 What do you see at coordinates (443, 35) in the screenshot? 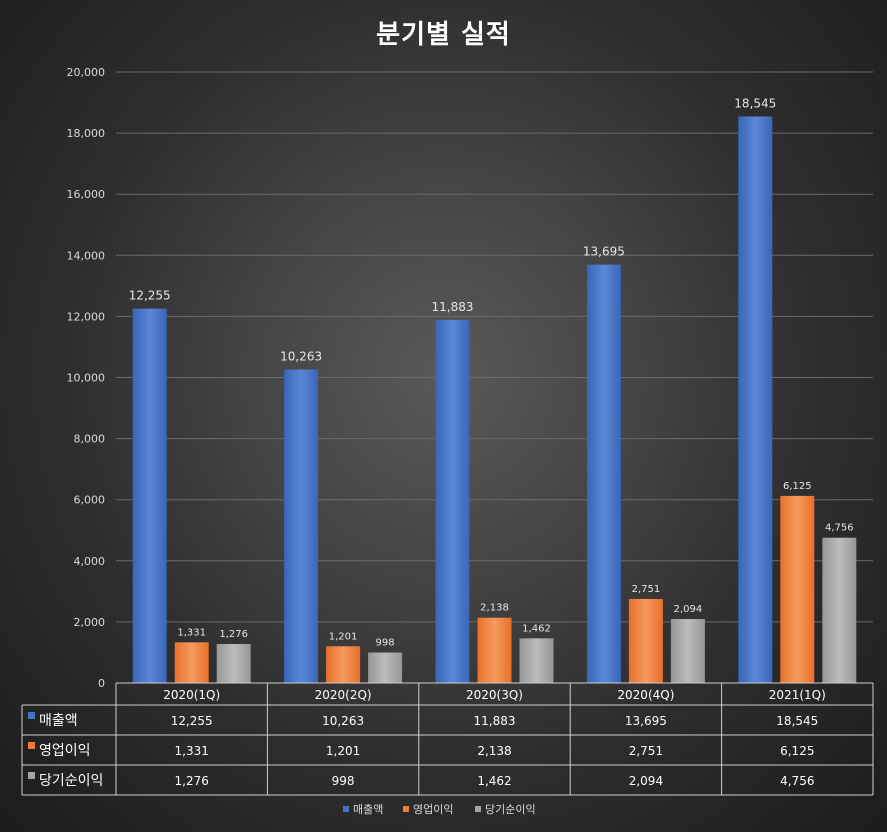
I see `chart-title: 분기별 실적` at bounding box center [443, 35].